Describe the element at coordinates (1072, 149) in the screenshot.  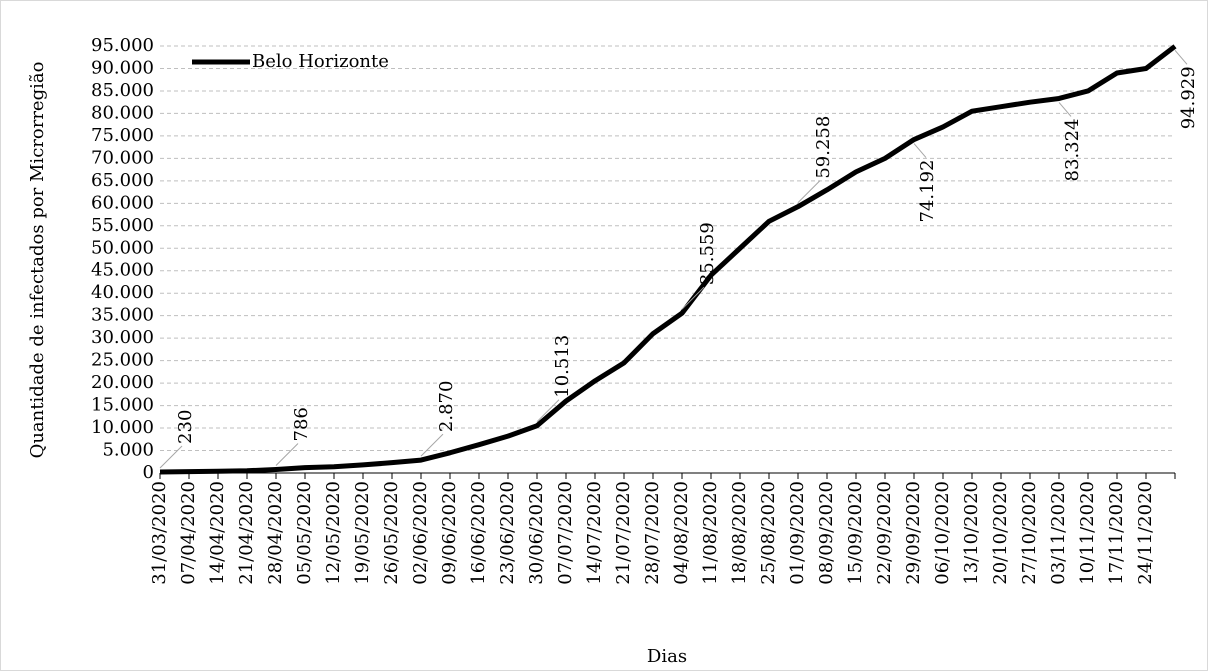
I see `data-label: 83.324` at that location.